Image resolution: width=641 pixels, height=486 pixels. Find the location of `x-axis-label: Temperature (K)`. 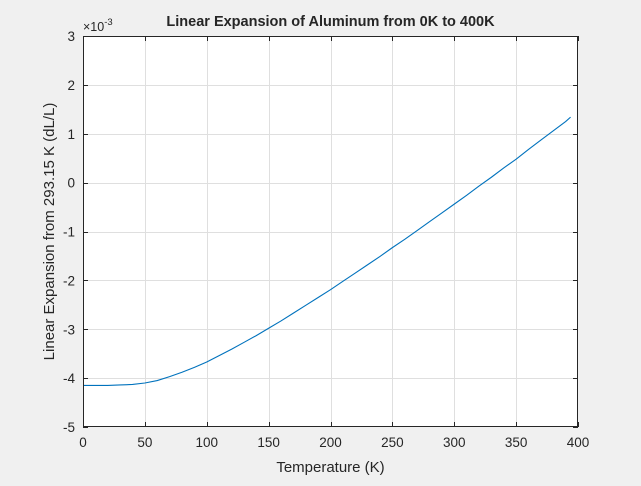

x-axis-label: Temperature (K) is located at coordinates (330, 467).